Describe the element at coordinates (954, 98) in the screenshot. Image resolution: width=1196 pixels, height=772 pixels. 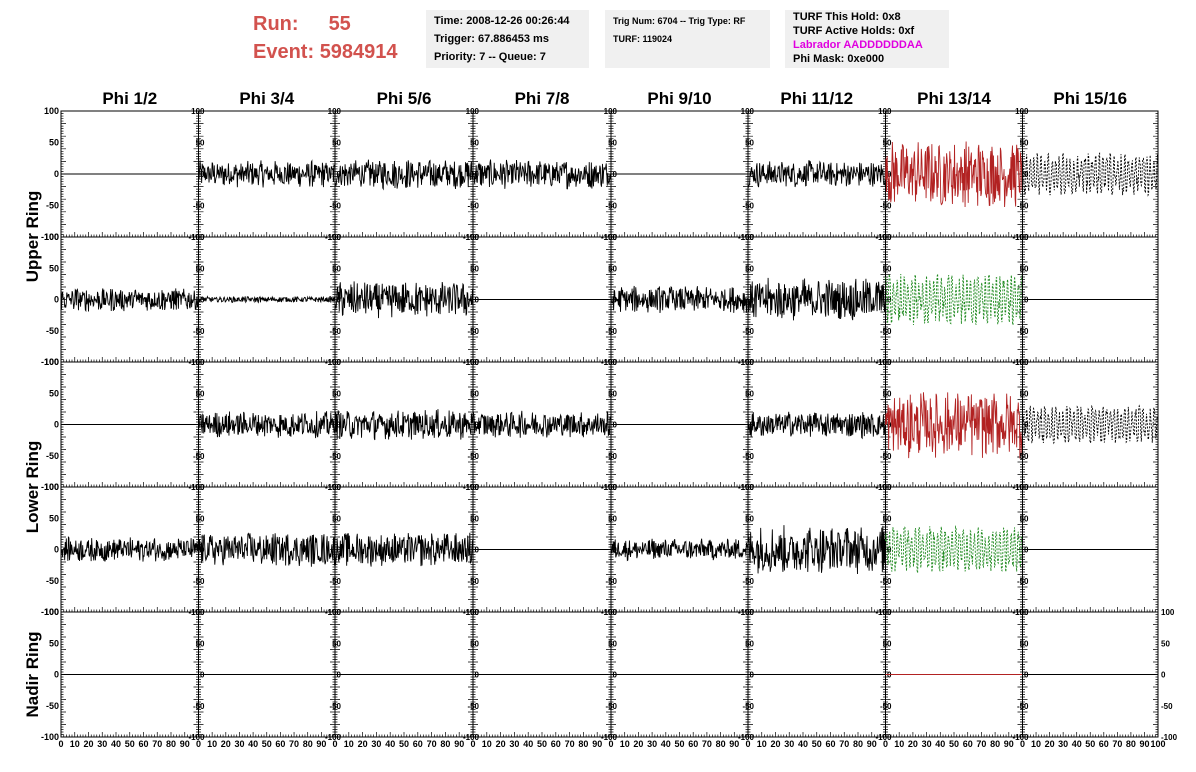
I see `column-title: Phi 13/14` at that location.